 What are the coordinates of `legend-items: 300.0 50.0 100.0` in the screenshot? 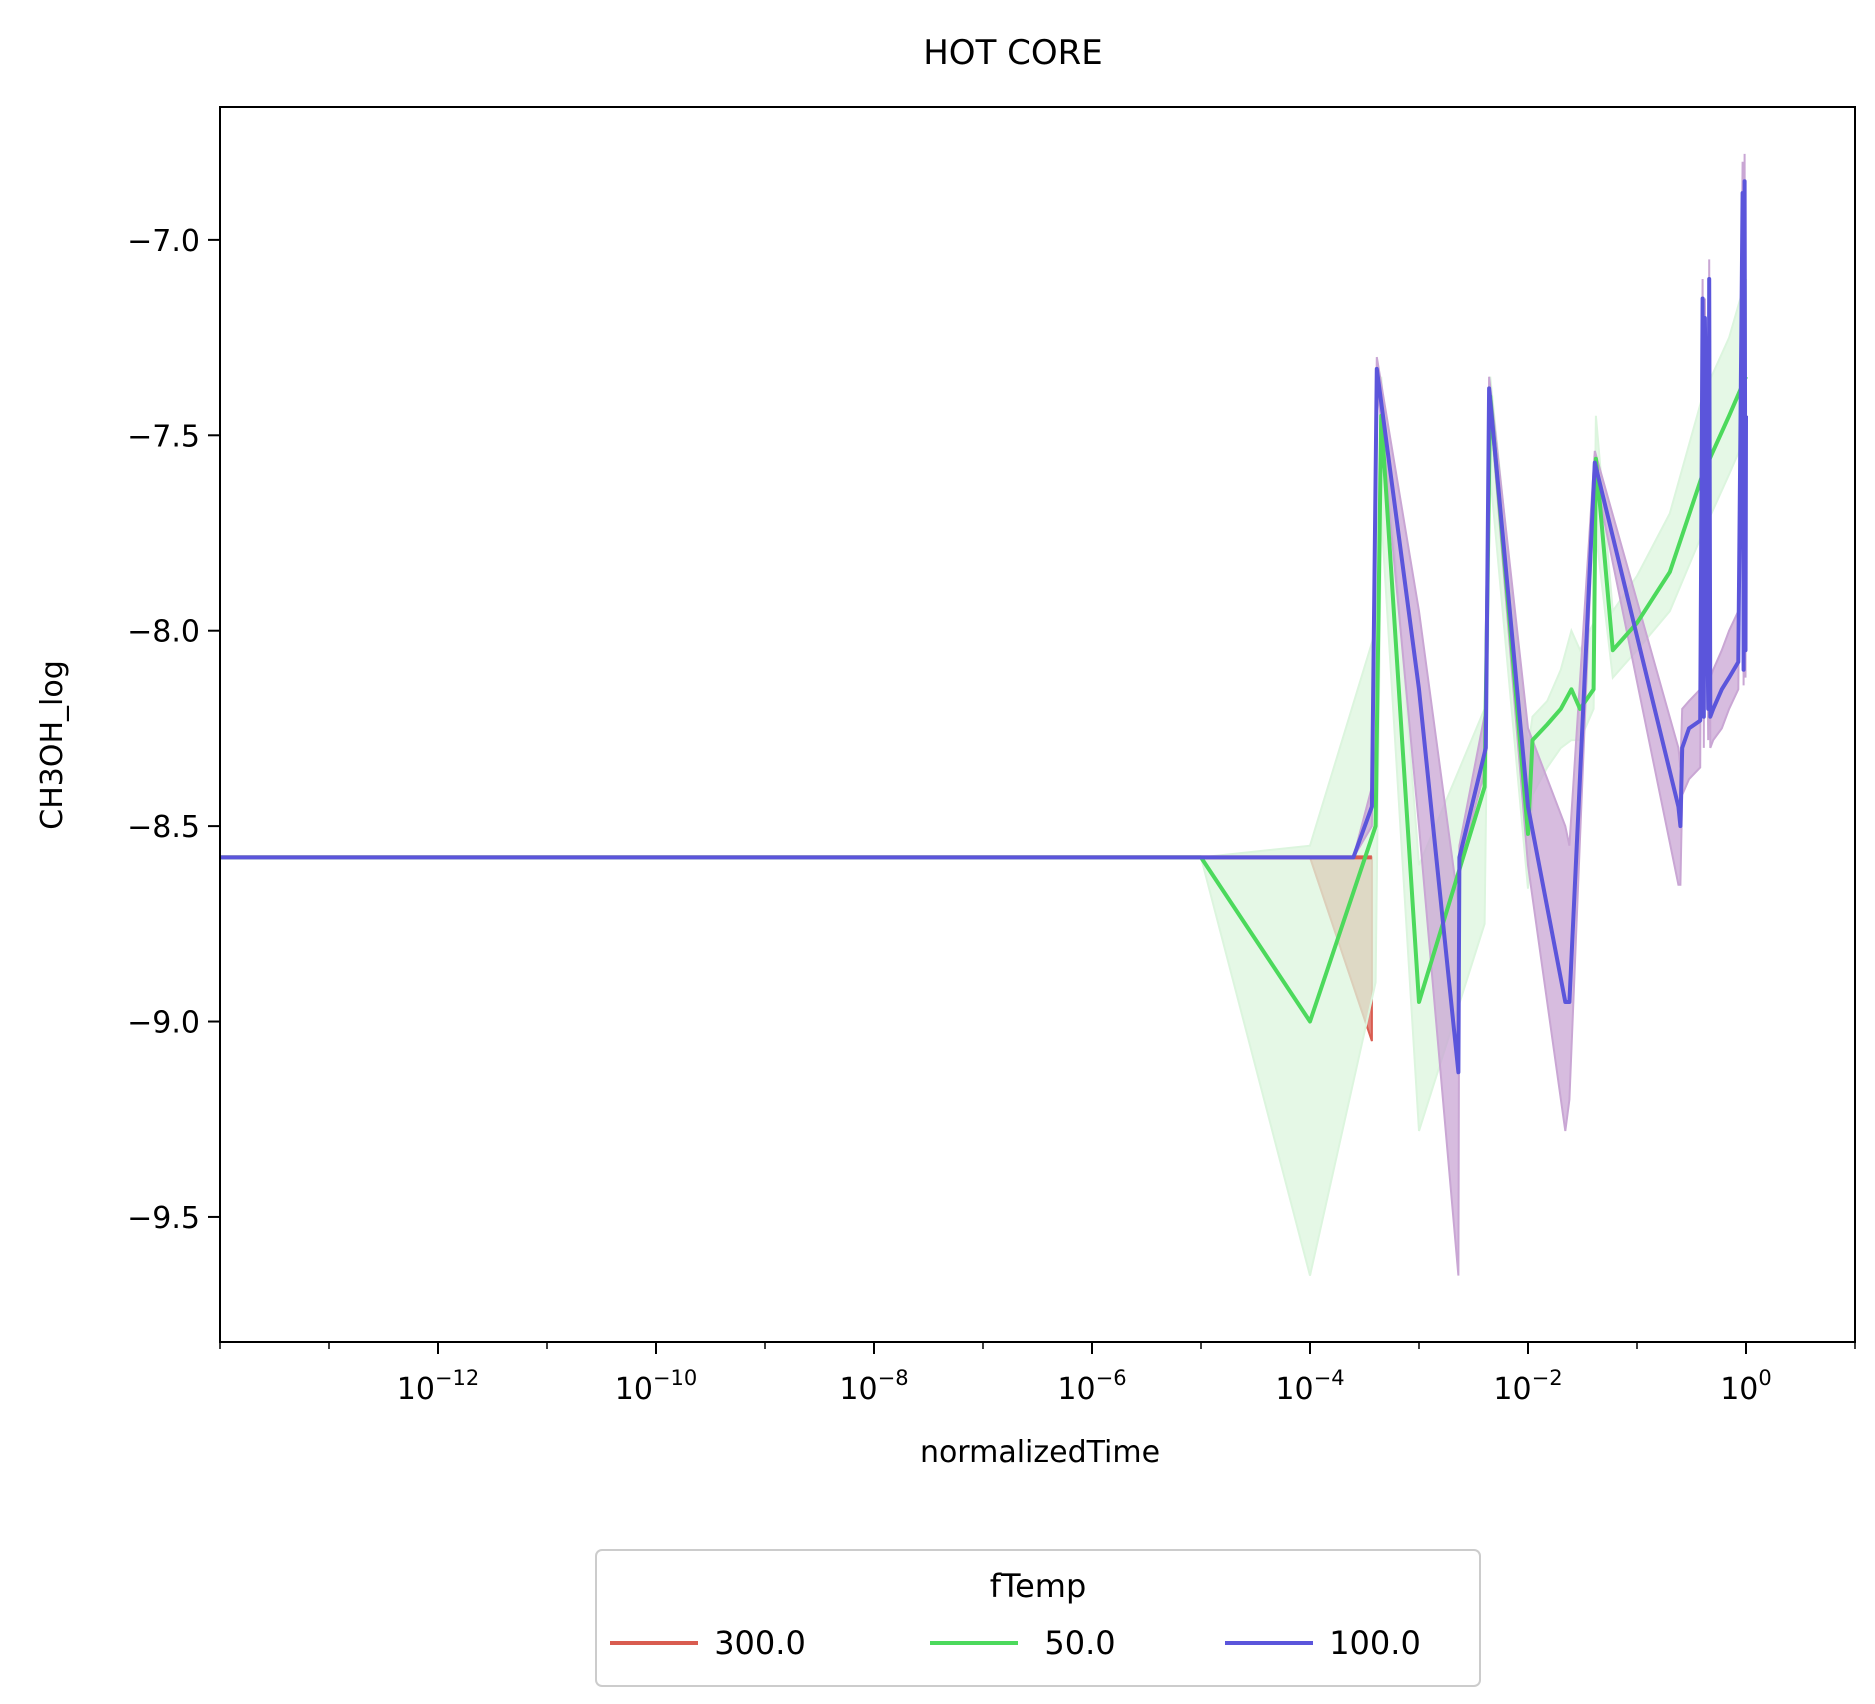 It's located at (1015, 1643).